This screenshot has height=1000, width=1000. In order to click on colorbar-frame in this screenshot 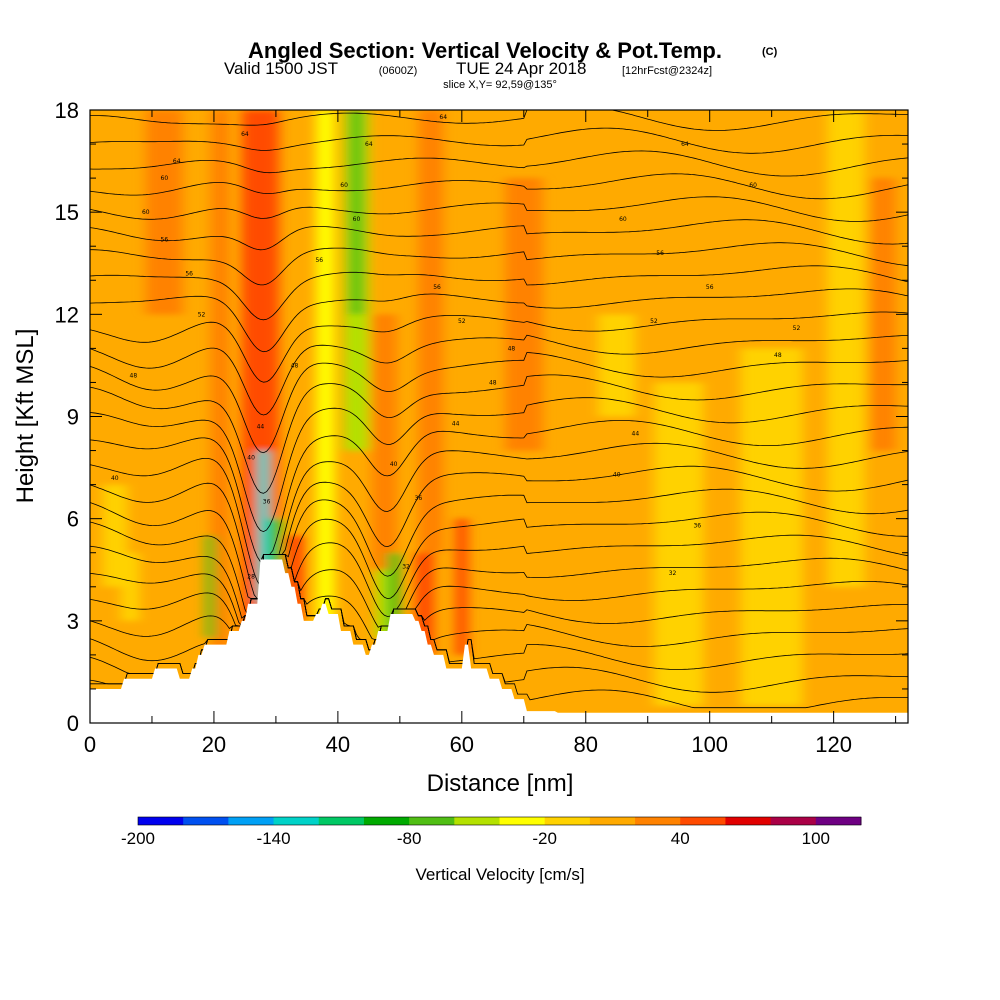, I will do `click(499, 821)`.